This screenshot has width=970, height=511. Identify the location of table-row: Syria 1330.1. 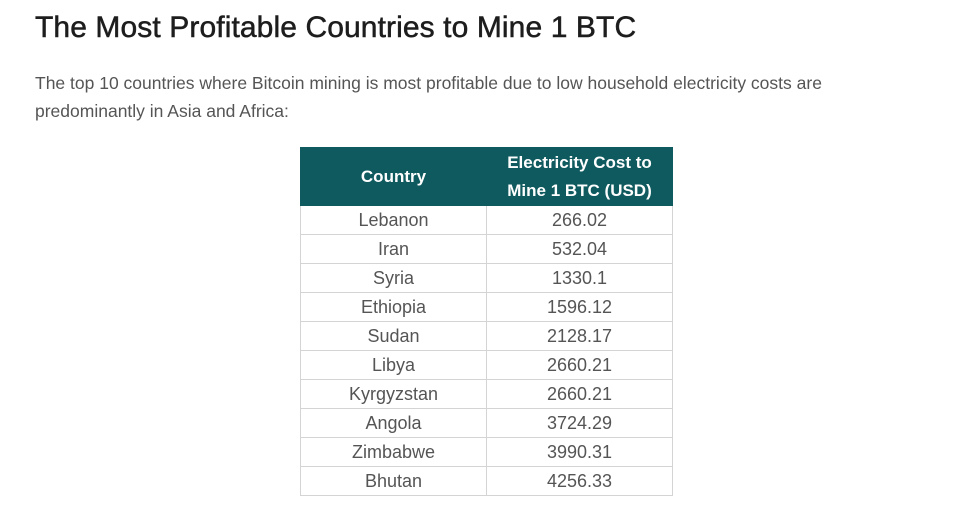
(486, 278).